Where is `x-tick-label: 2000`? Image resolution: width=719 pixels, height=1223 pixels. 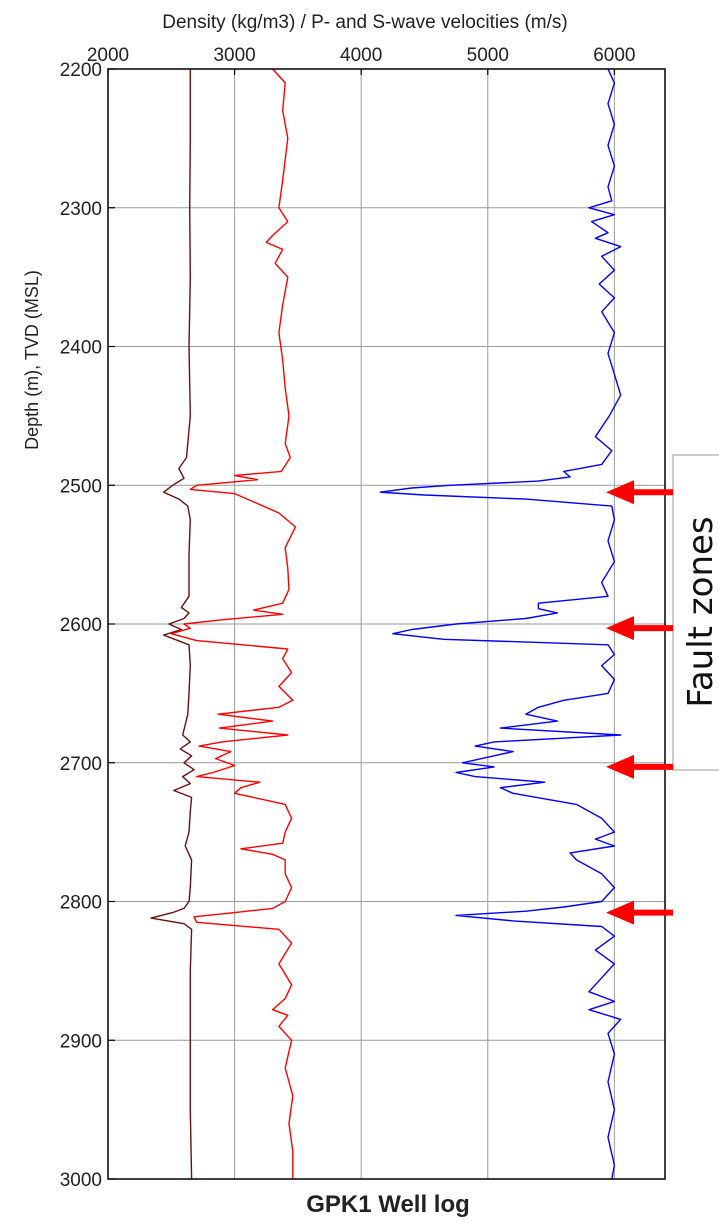
x-tick-label: 2000 is located at coordinates (108, 55).